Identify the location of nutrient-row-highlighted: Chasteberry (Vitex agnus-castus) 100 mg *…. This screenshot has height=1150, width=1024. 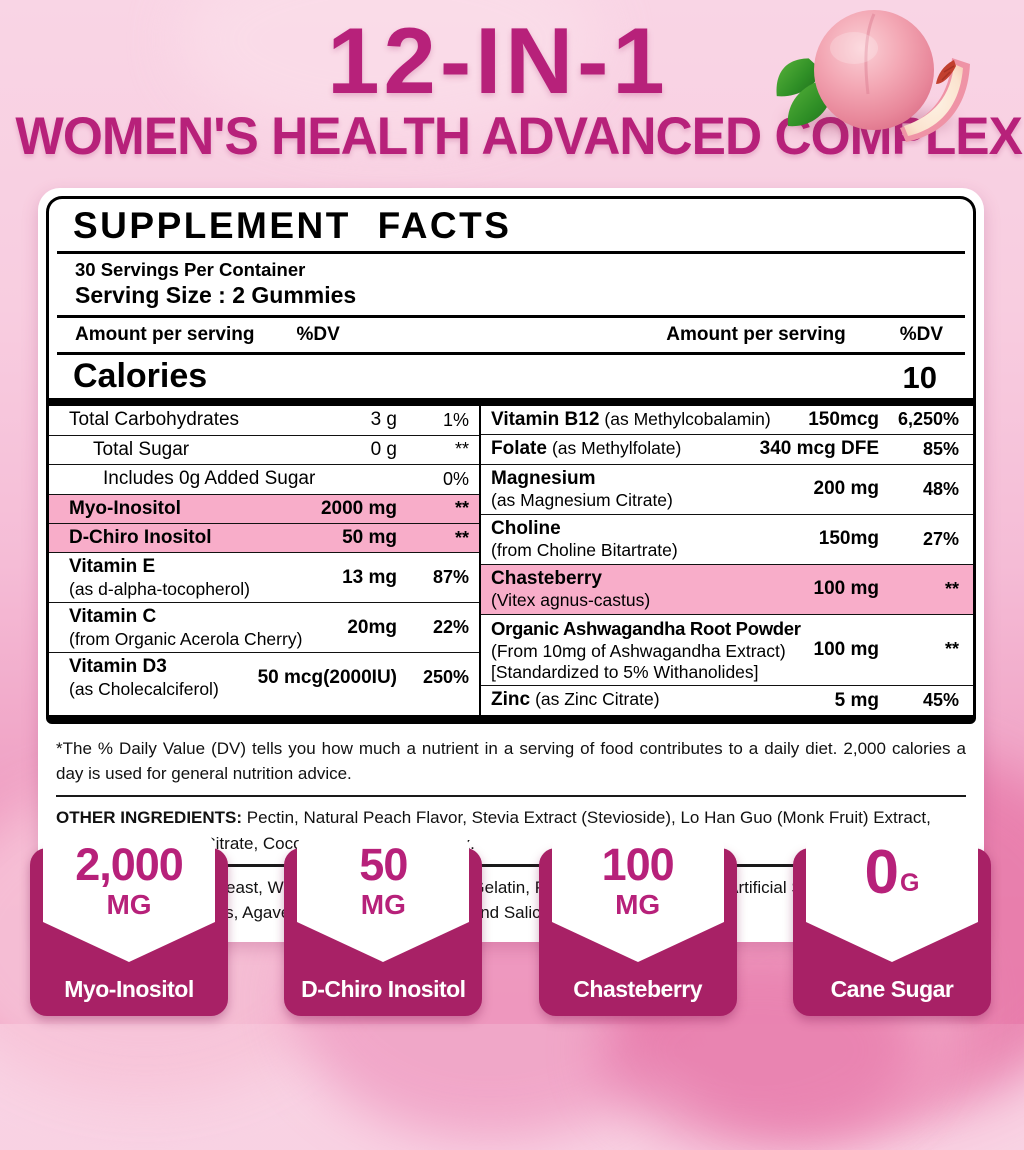
(727, 588).